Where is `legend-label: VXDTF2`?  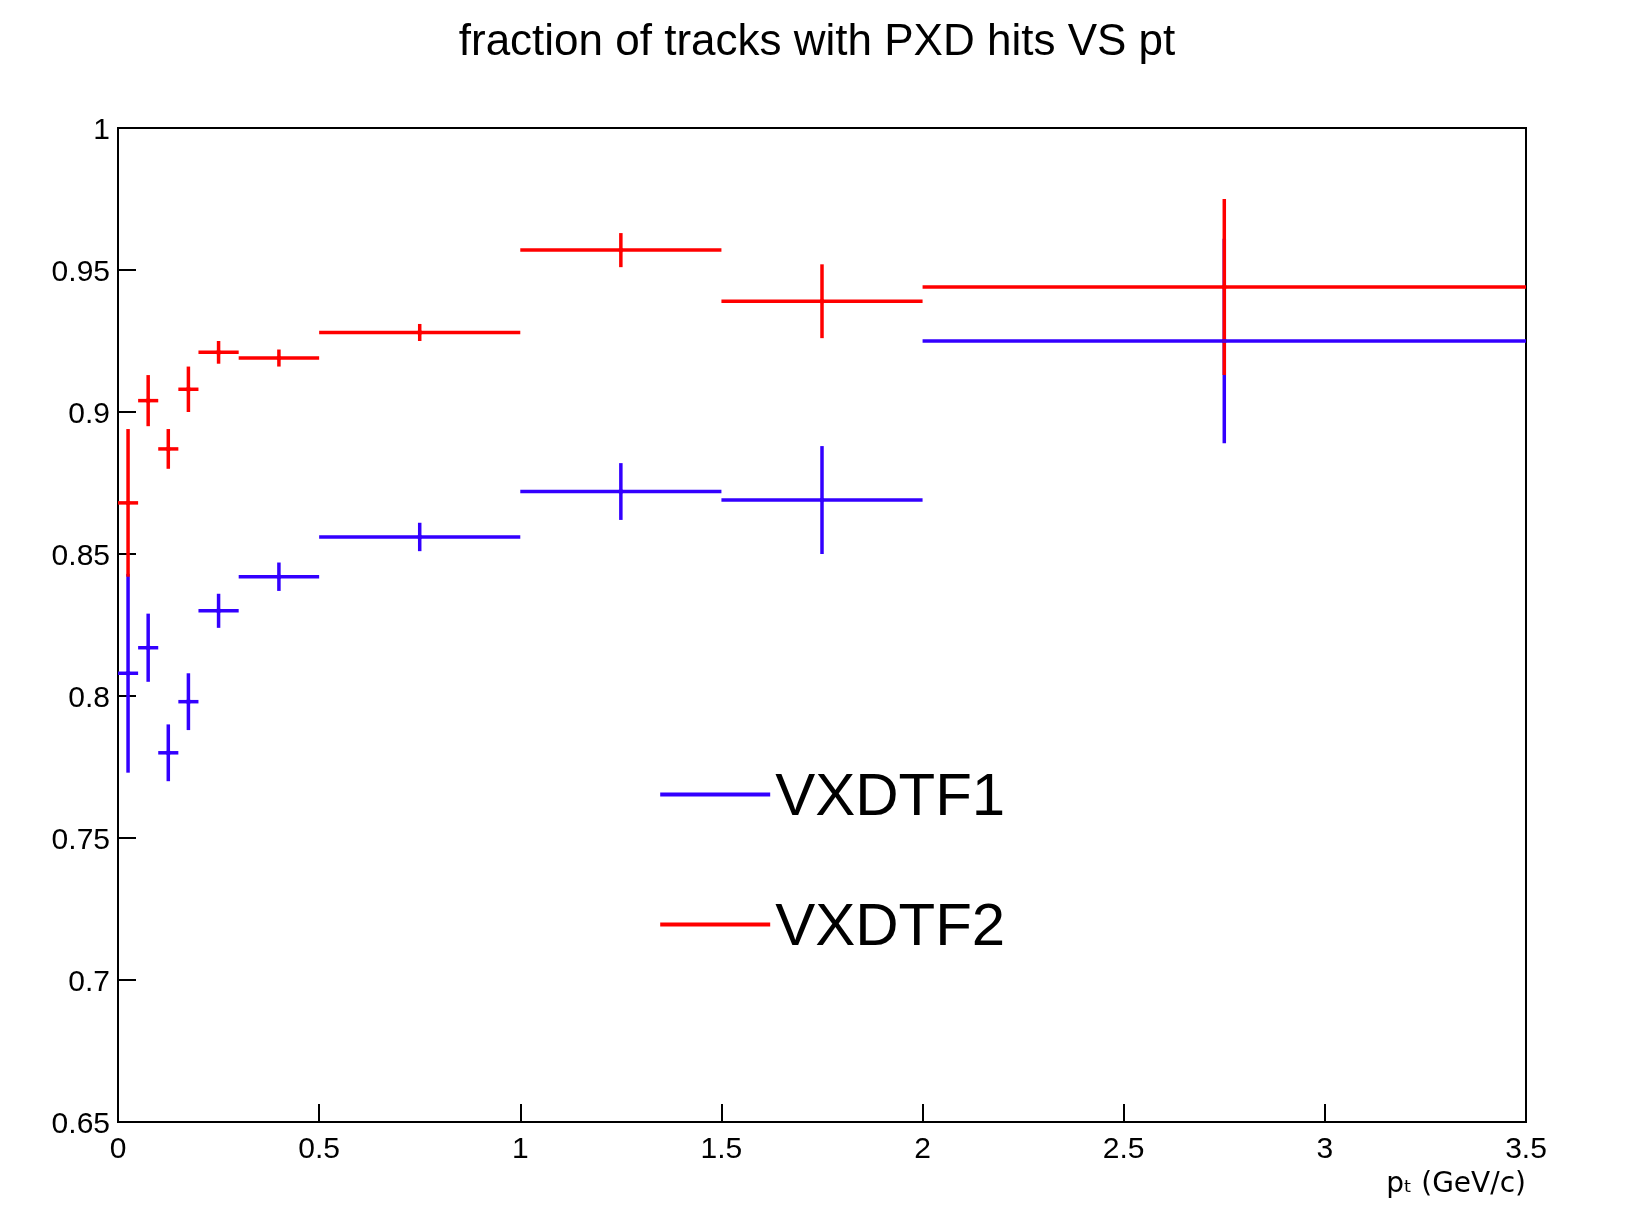 legend-label: VXDTF2 is located at coordinates (890, 924).